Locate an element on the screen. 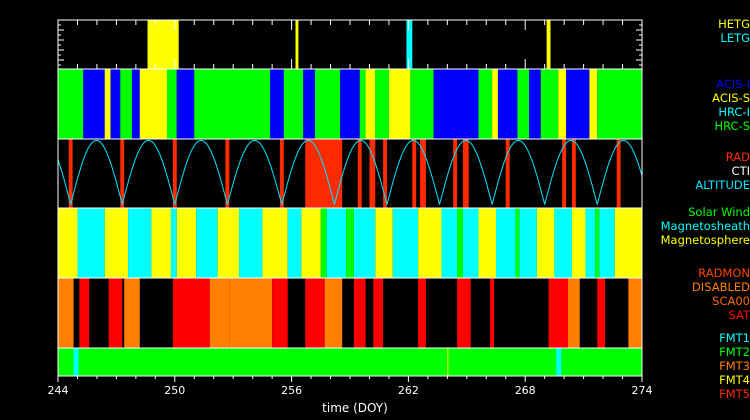 Image resolution: width=750 pixels, height=420 pixels. panel-radmon is located at coordinates (350, 313).